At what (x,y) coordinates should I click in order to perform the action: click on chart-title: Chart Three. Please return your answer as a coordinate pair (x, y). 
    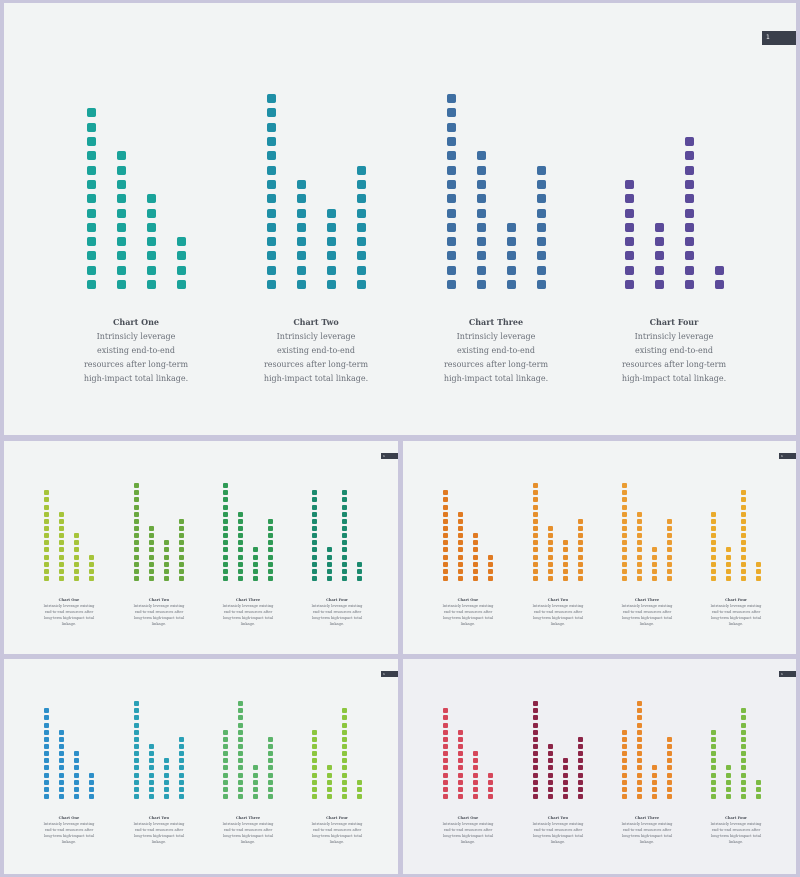
    Looking at the image, I should click on (496, 322).